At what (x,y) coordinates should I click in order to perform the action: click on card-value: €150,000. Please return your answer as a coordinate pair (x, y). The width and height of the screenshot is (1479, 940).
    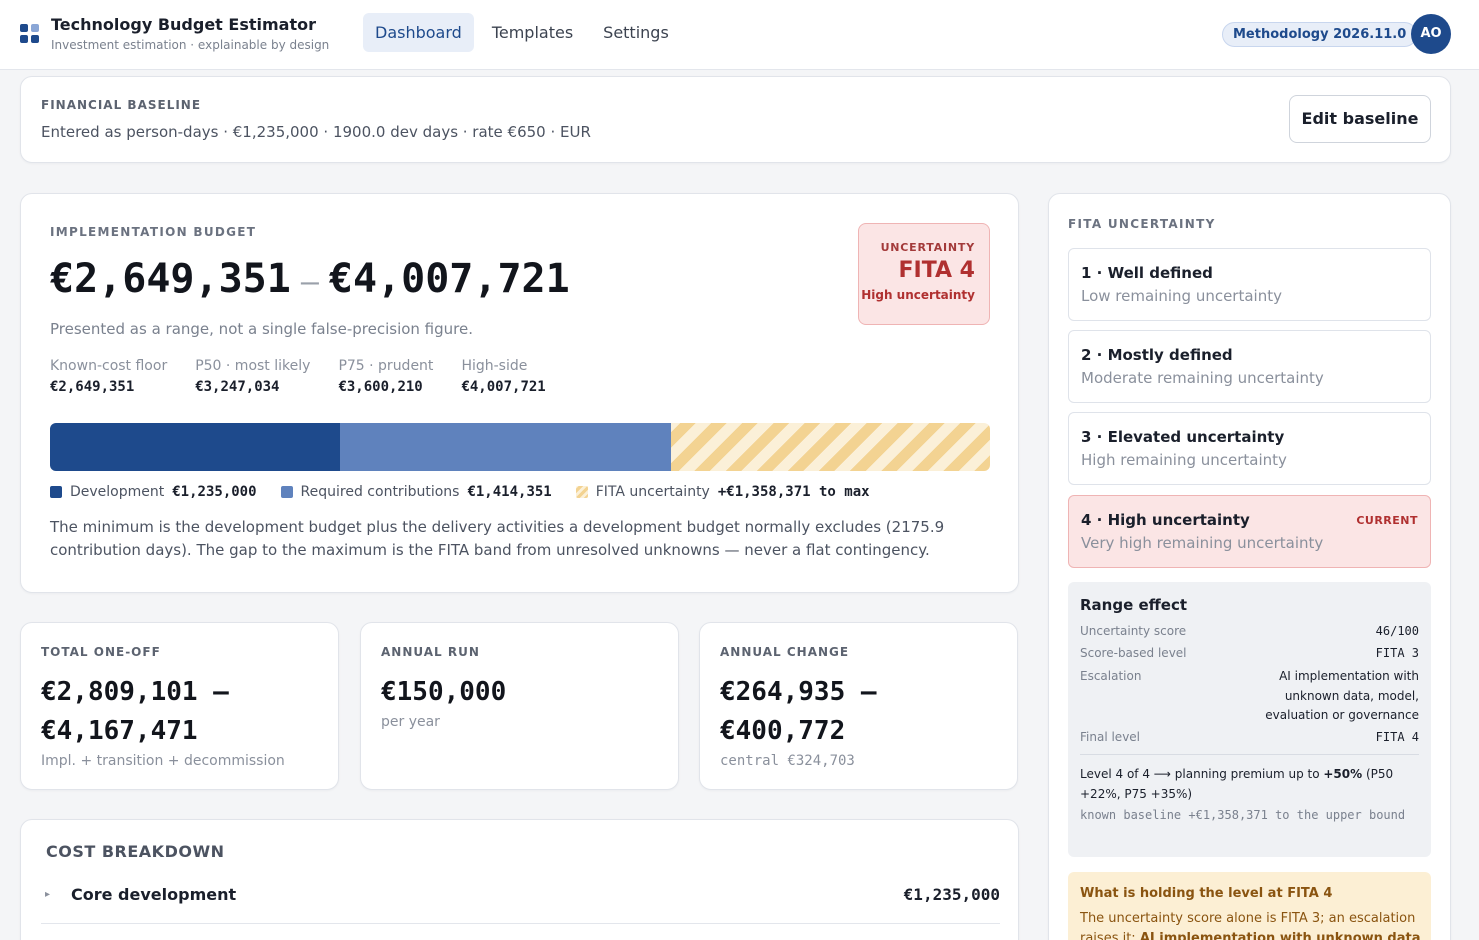
    Looking at the image, I should click on (443, 692).